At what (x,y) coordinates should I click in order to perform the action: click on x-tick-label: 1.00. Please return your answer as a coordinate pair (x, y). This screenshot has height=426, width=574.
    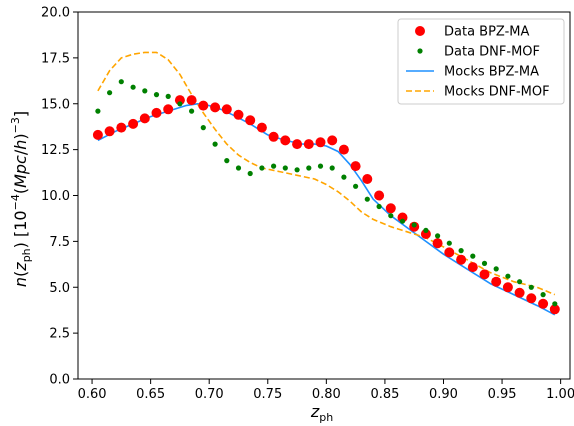
    Looking at the image, I should click on (560, 394).